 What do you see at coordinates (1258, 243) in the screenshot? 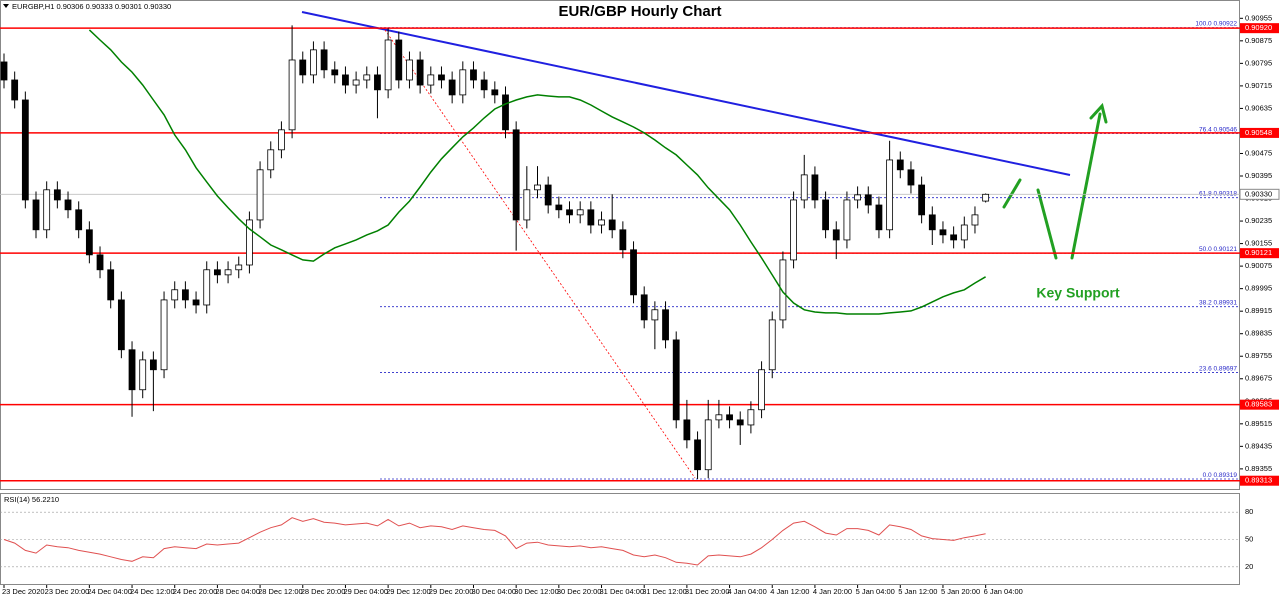
I see `y-tick-label: 0.90155` at bounding box center [1258, 243].